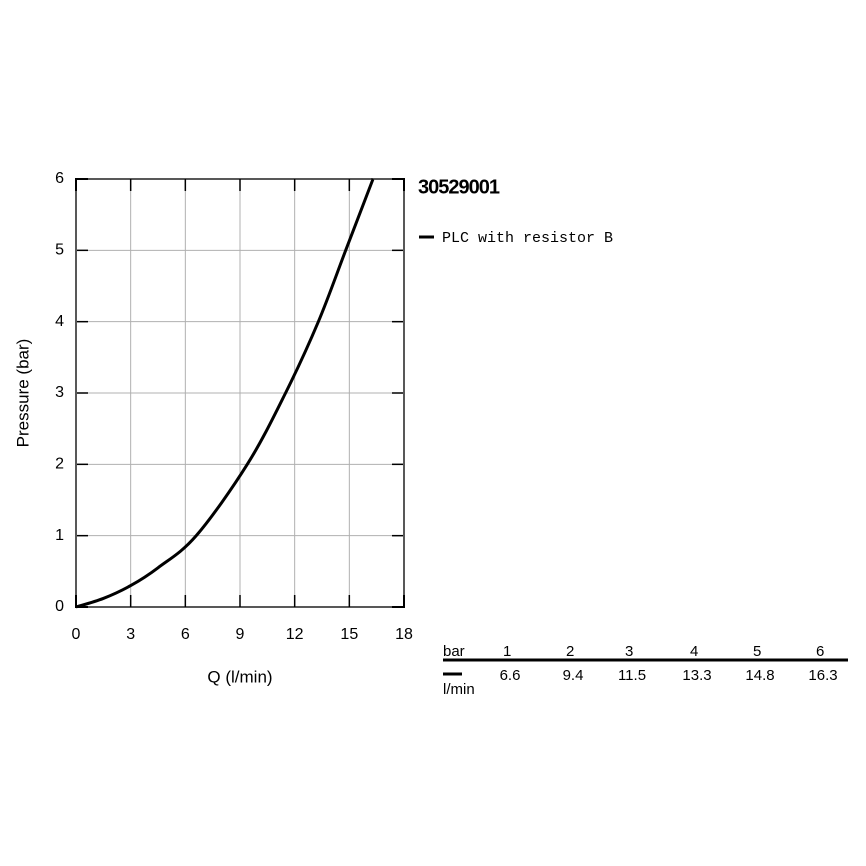 This screenshot has height=866, width=866. Describe the element at coordinates (22, 393) in the screenshot. I see `y-axis-label: Pressure (bar)` at that location.